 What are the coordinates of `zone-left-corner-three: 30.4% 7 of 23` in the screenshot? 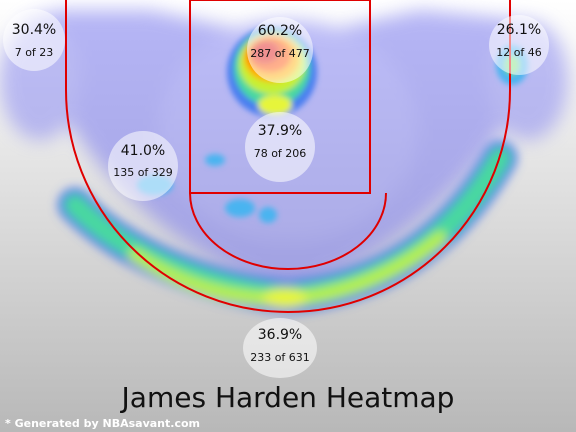 It's located at (34, 40).